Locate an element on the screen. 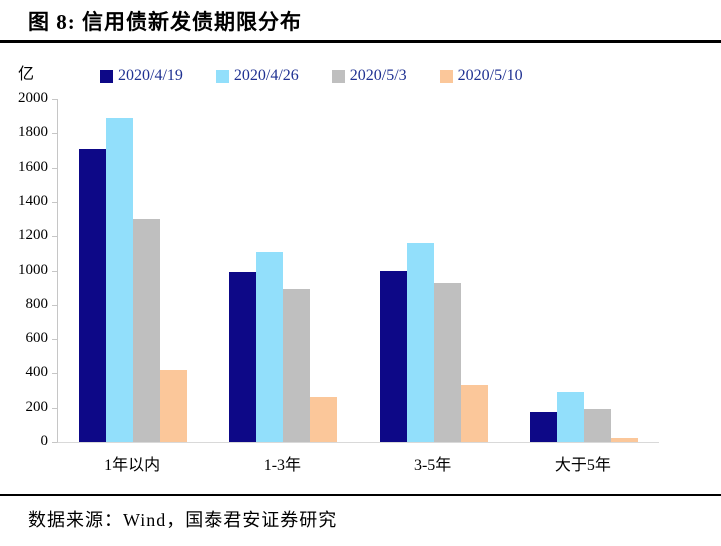 The image size is (721, 546). x-axis-label-1年以内: 1年以内 is located at coordinates (132, 465).